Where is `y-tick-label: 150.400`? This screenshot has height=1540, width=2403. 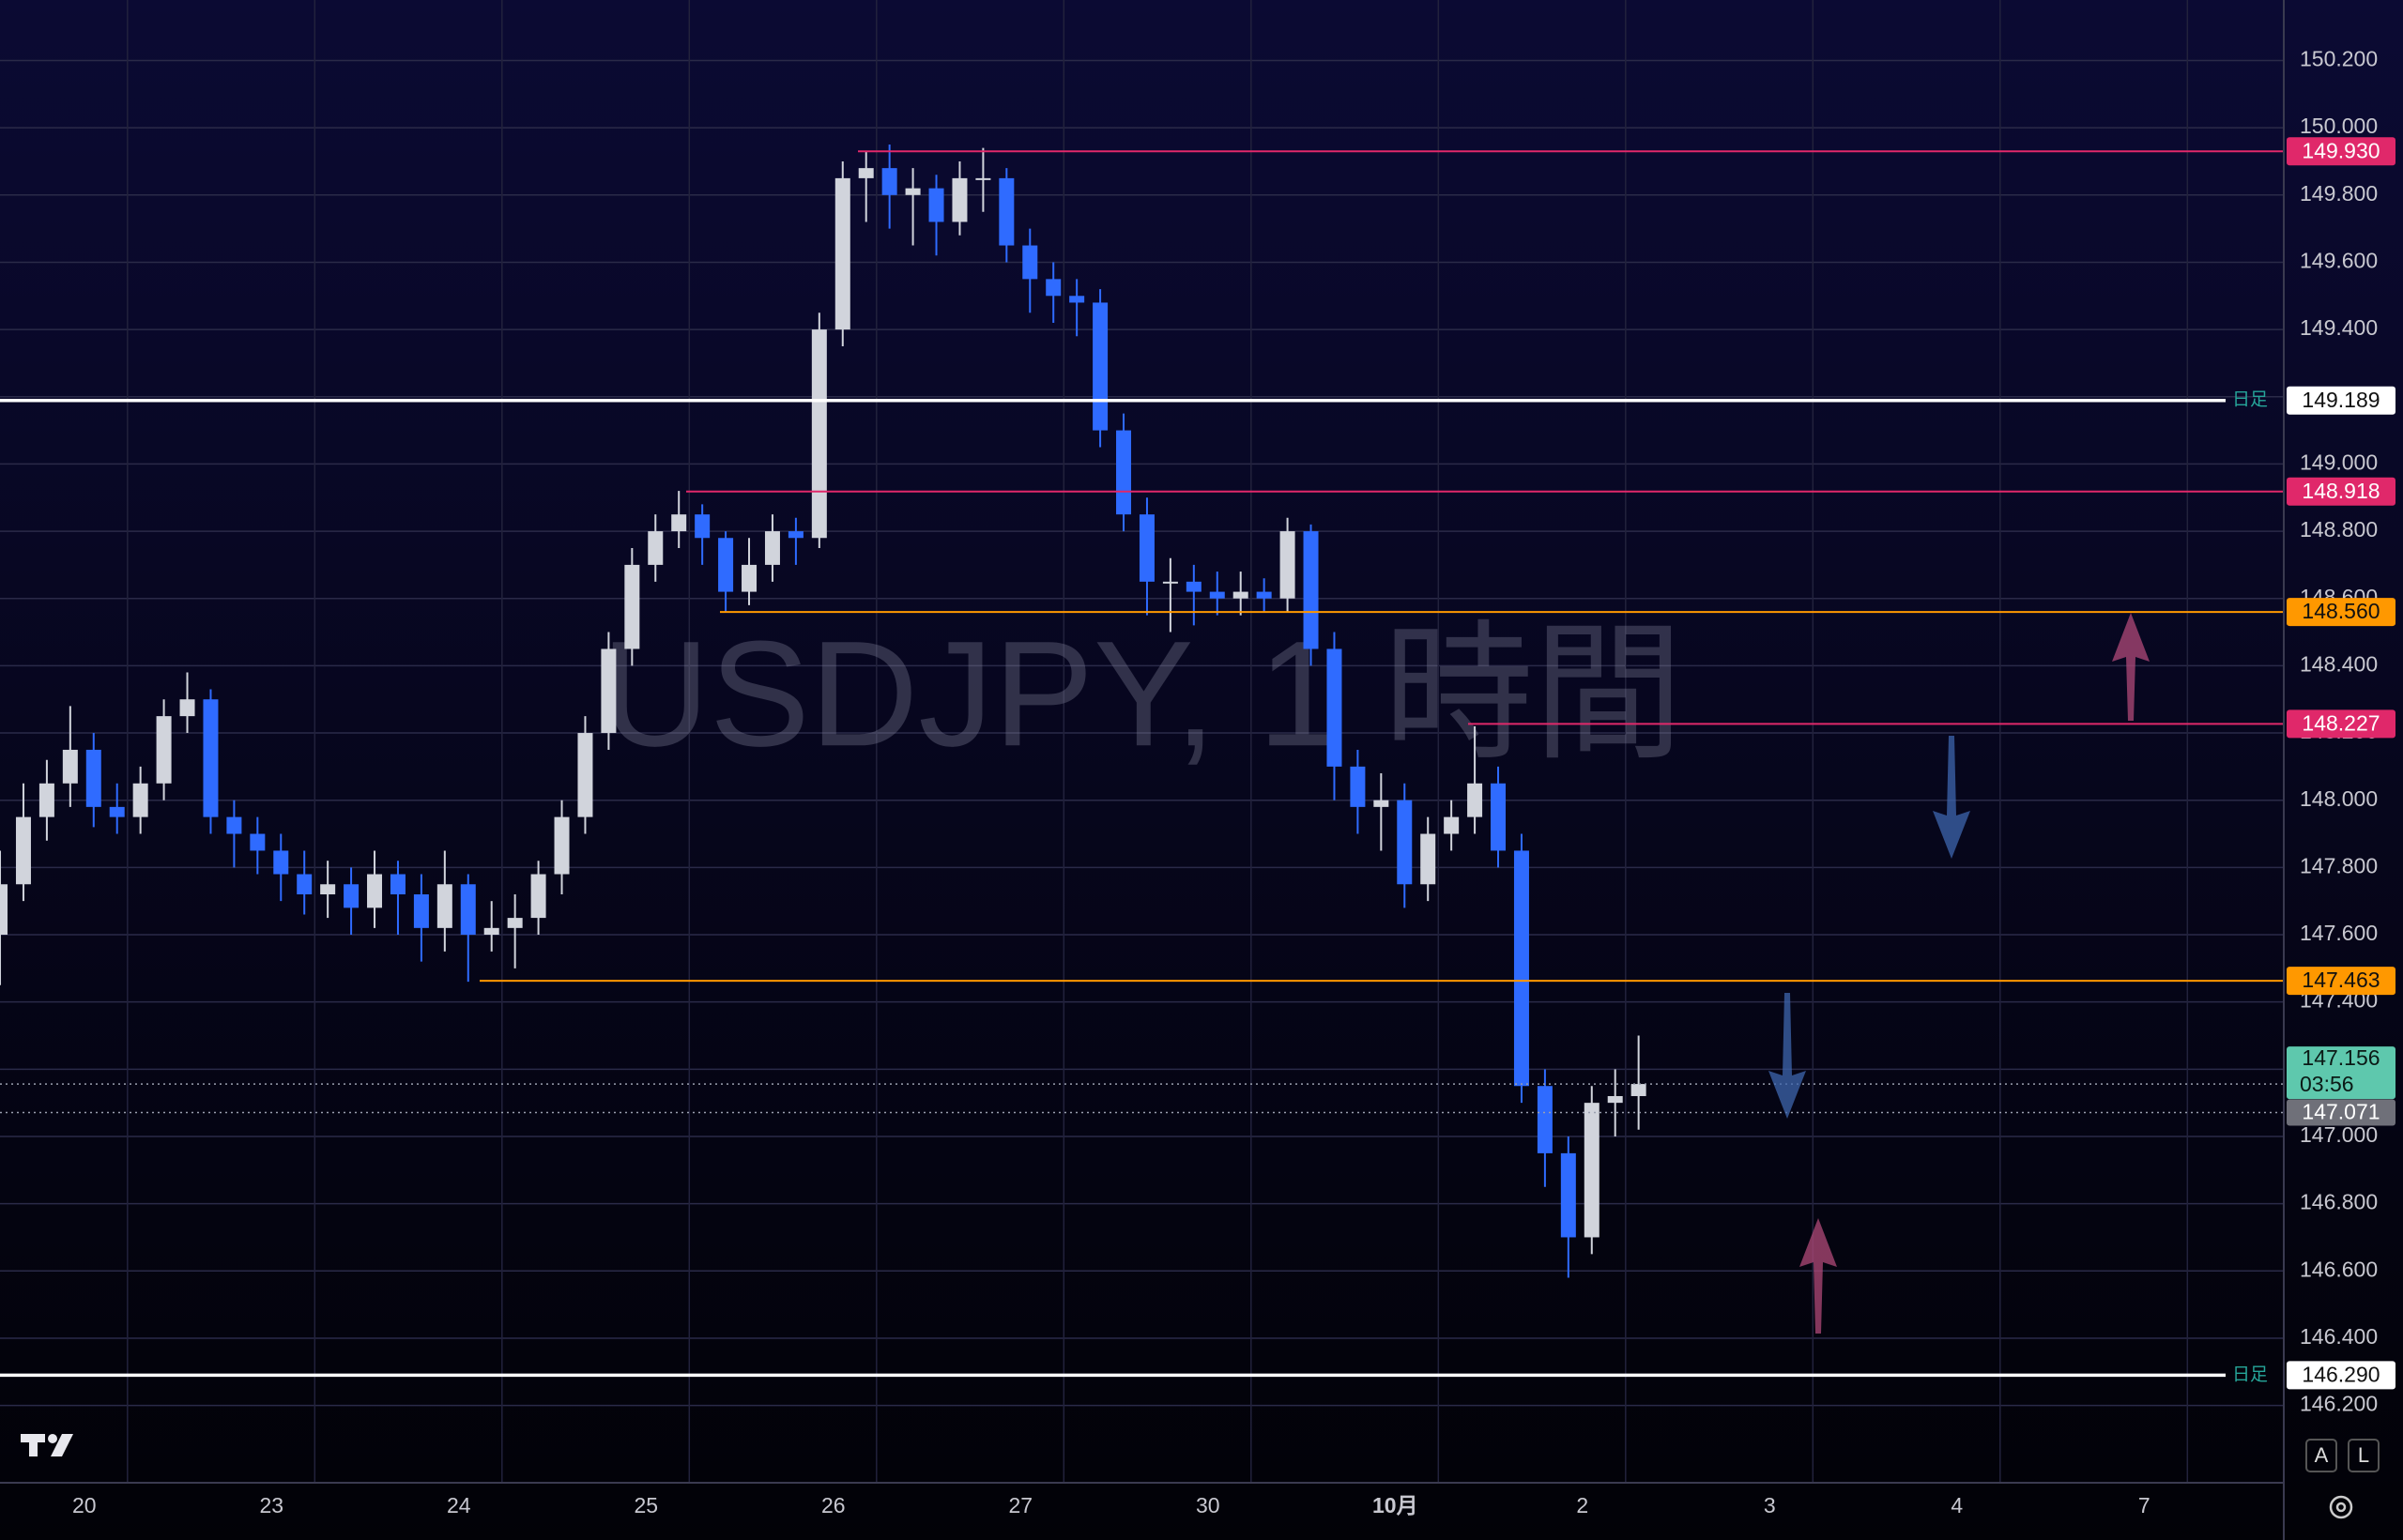 y-tick-label: 150.400 is located at coordinates (2339, 2).